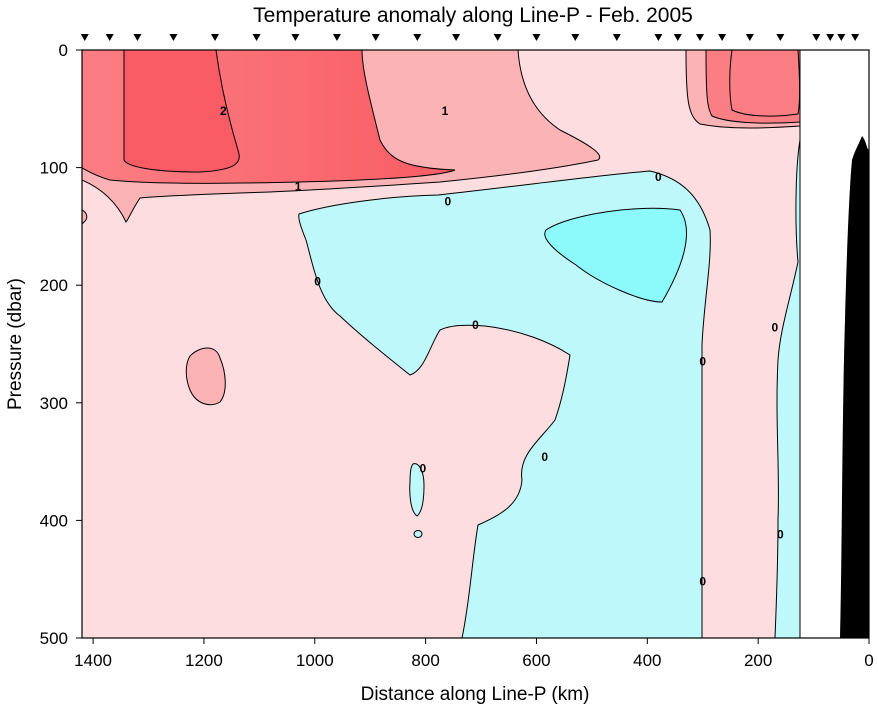 This screenshot has width=878, height=708. What do you see at coordinates (205, 376) in the screenshot?
I see `fill-anomaly-1-to-2-patch` at bounding box center [205, 376].